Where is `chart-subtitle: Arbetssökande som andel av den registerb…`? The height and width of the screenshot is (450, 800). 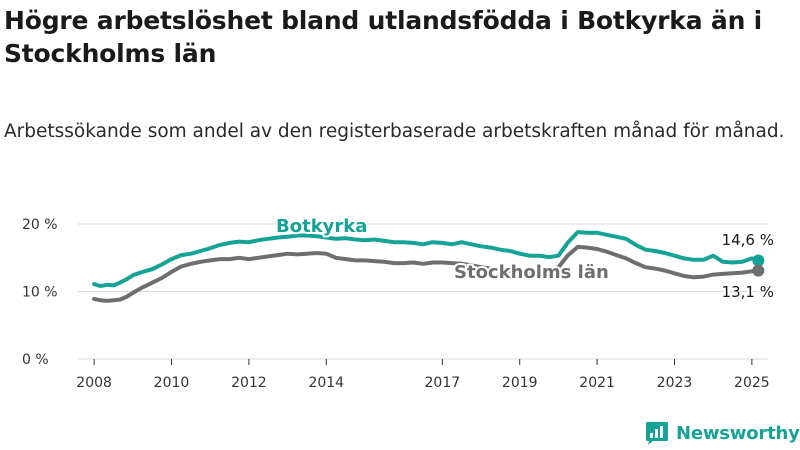
chart-subtitle: Arbetssökande som andel av den registerb… is located at coordinates (394, 131).